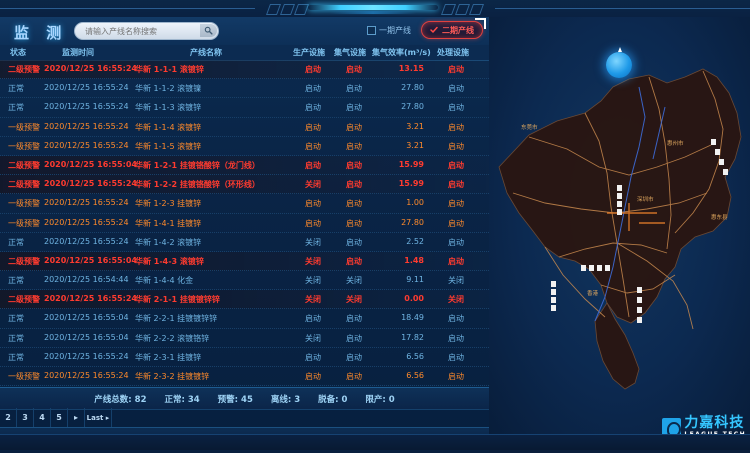  I want to click on page-button: 3, so click(25, 417).